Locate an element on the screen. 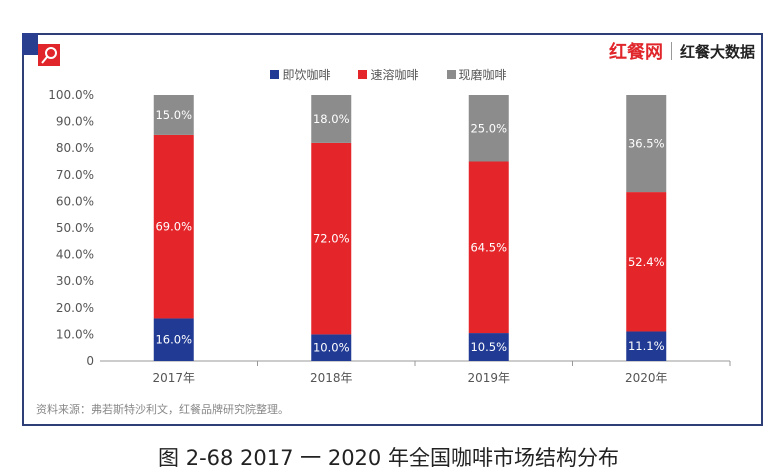 The width and height of the screenshot is (777, 476). y-tick-label: 10.0% is located at coordinates (75, 334).